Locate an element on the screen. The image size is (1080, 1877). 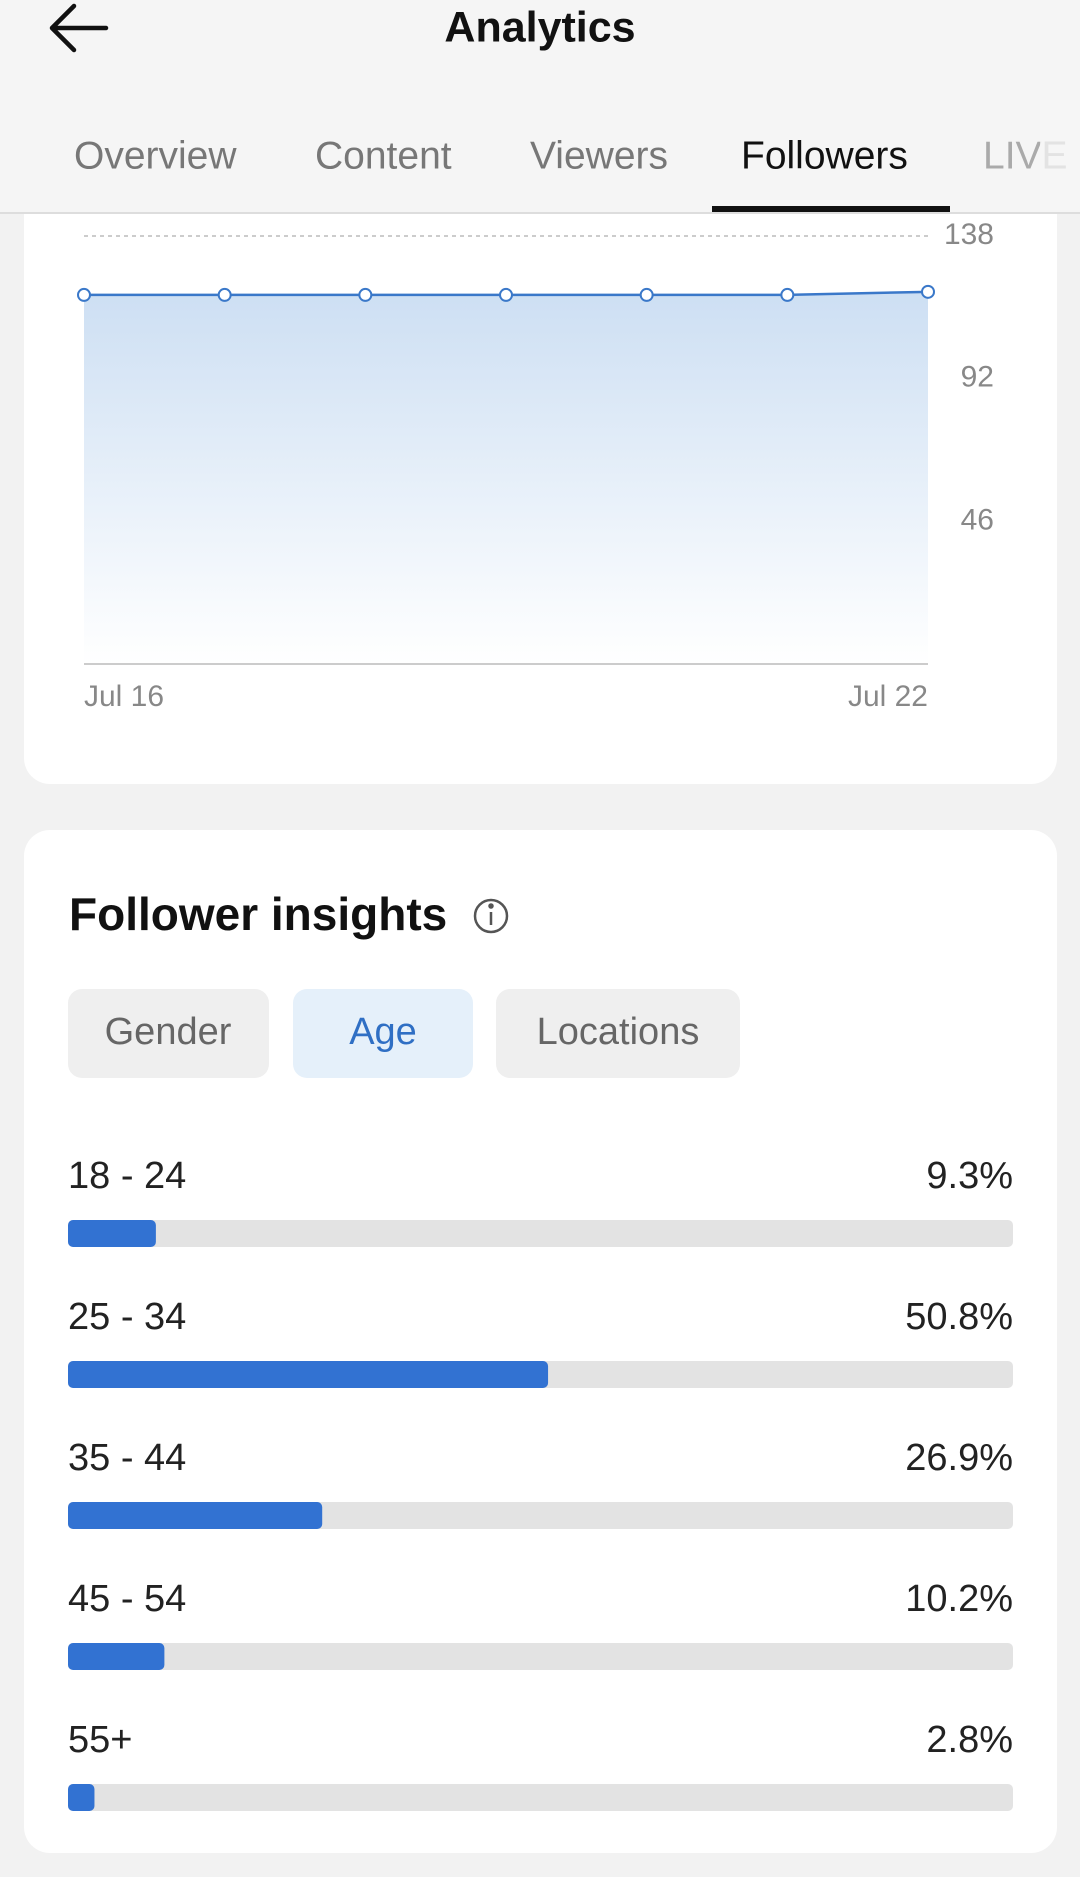
tab-fade is located at coordinates (1060, 155).